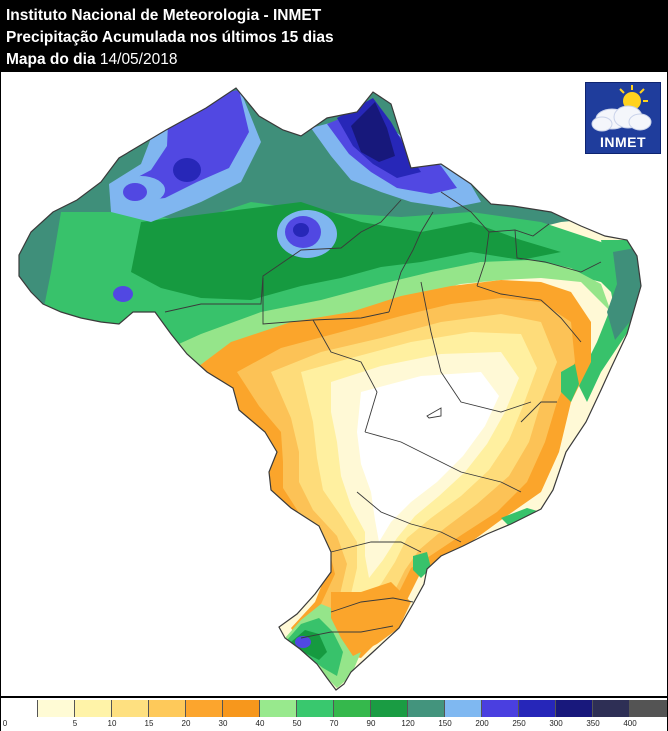 The width and height of the screenshot is (668, 731). What do you see at coordinates (630, 723) in the screenshot?
I see `legend-tick-label: 400` at bounding box center [630, 723].